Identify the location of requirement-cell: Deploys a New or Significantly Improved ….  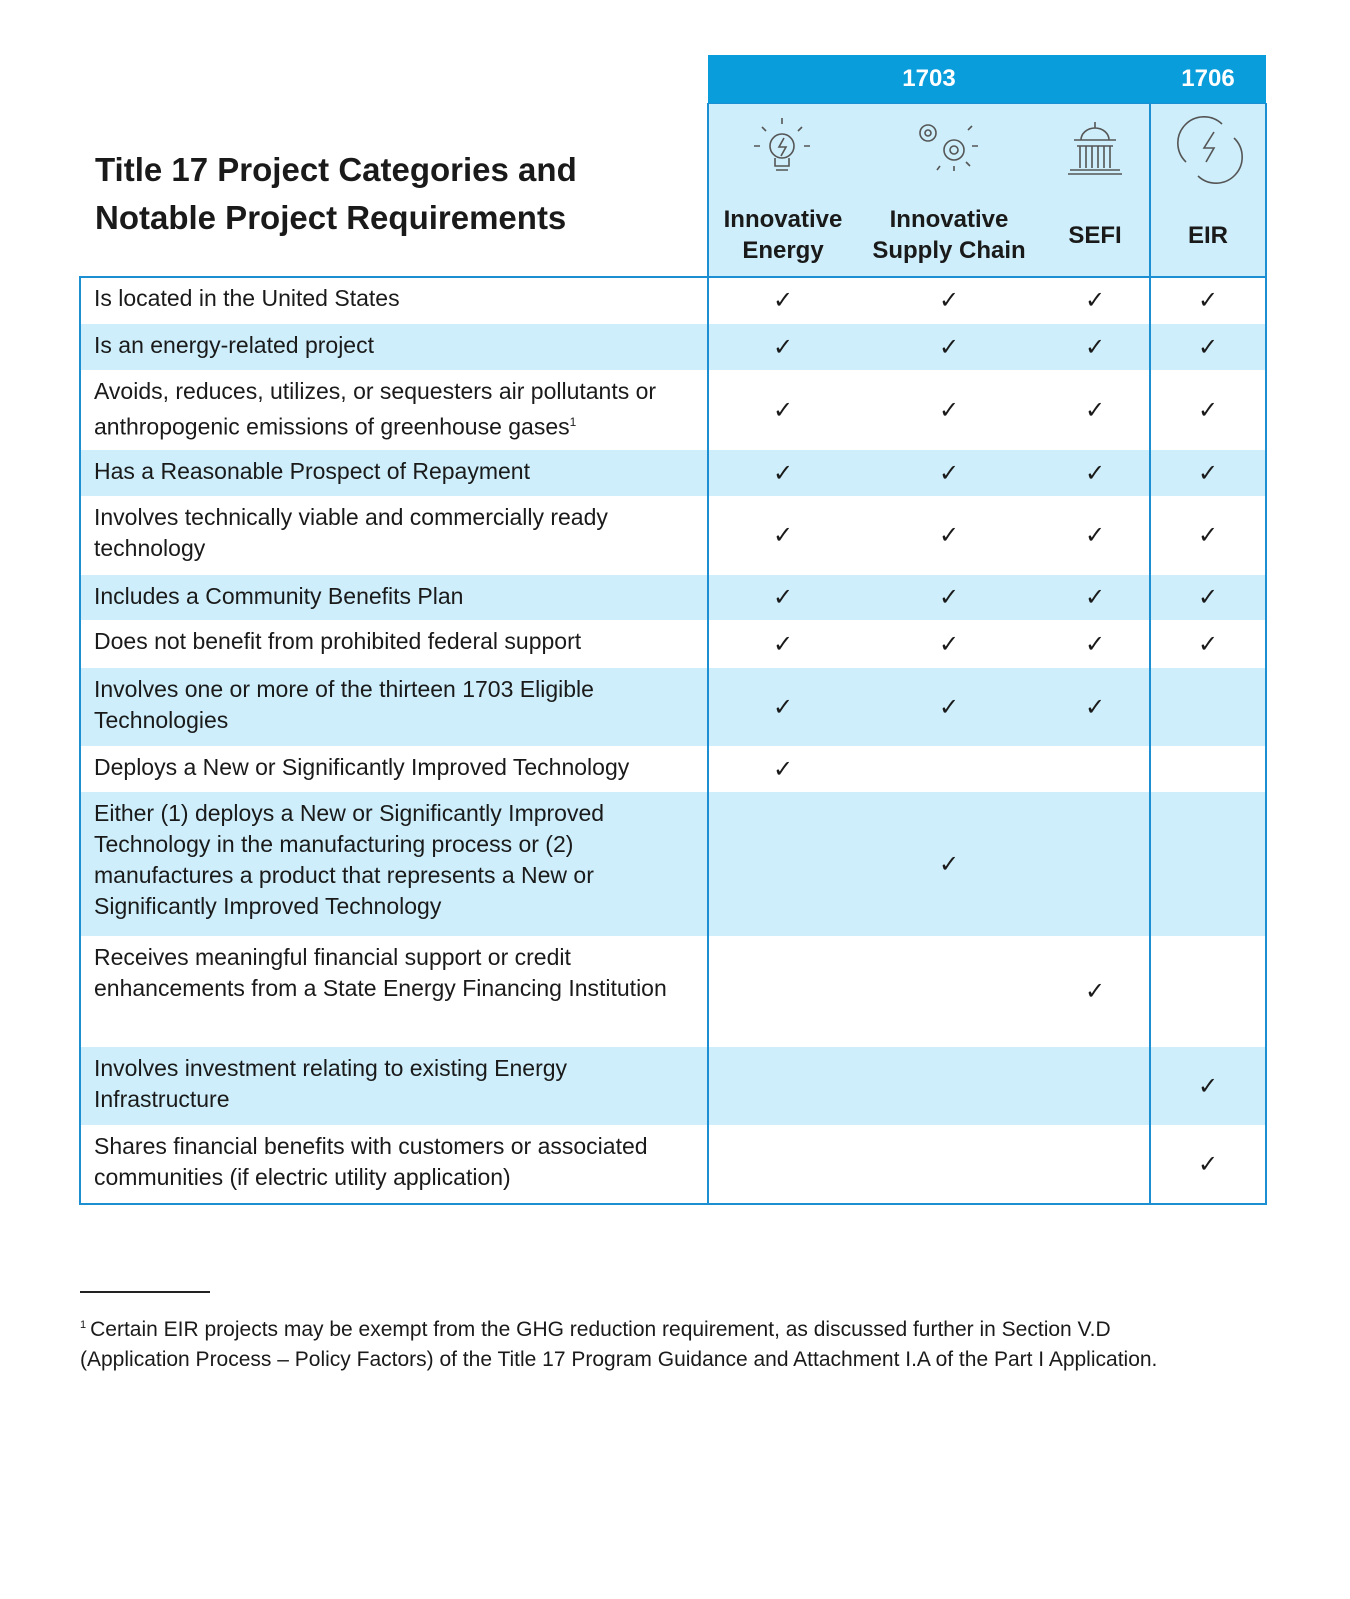
(394, 769).